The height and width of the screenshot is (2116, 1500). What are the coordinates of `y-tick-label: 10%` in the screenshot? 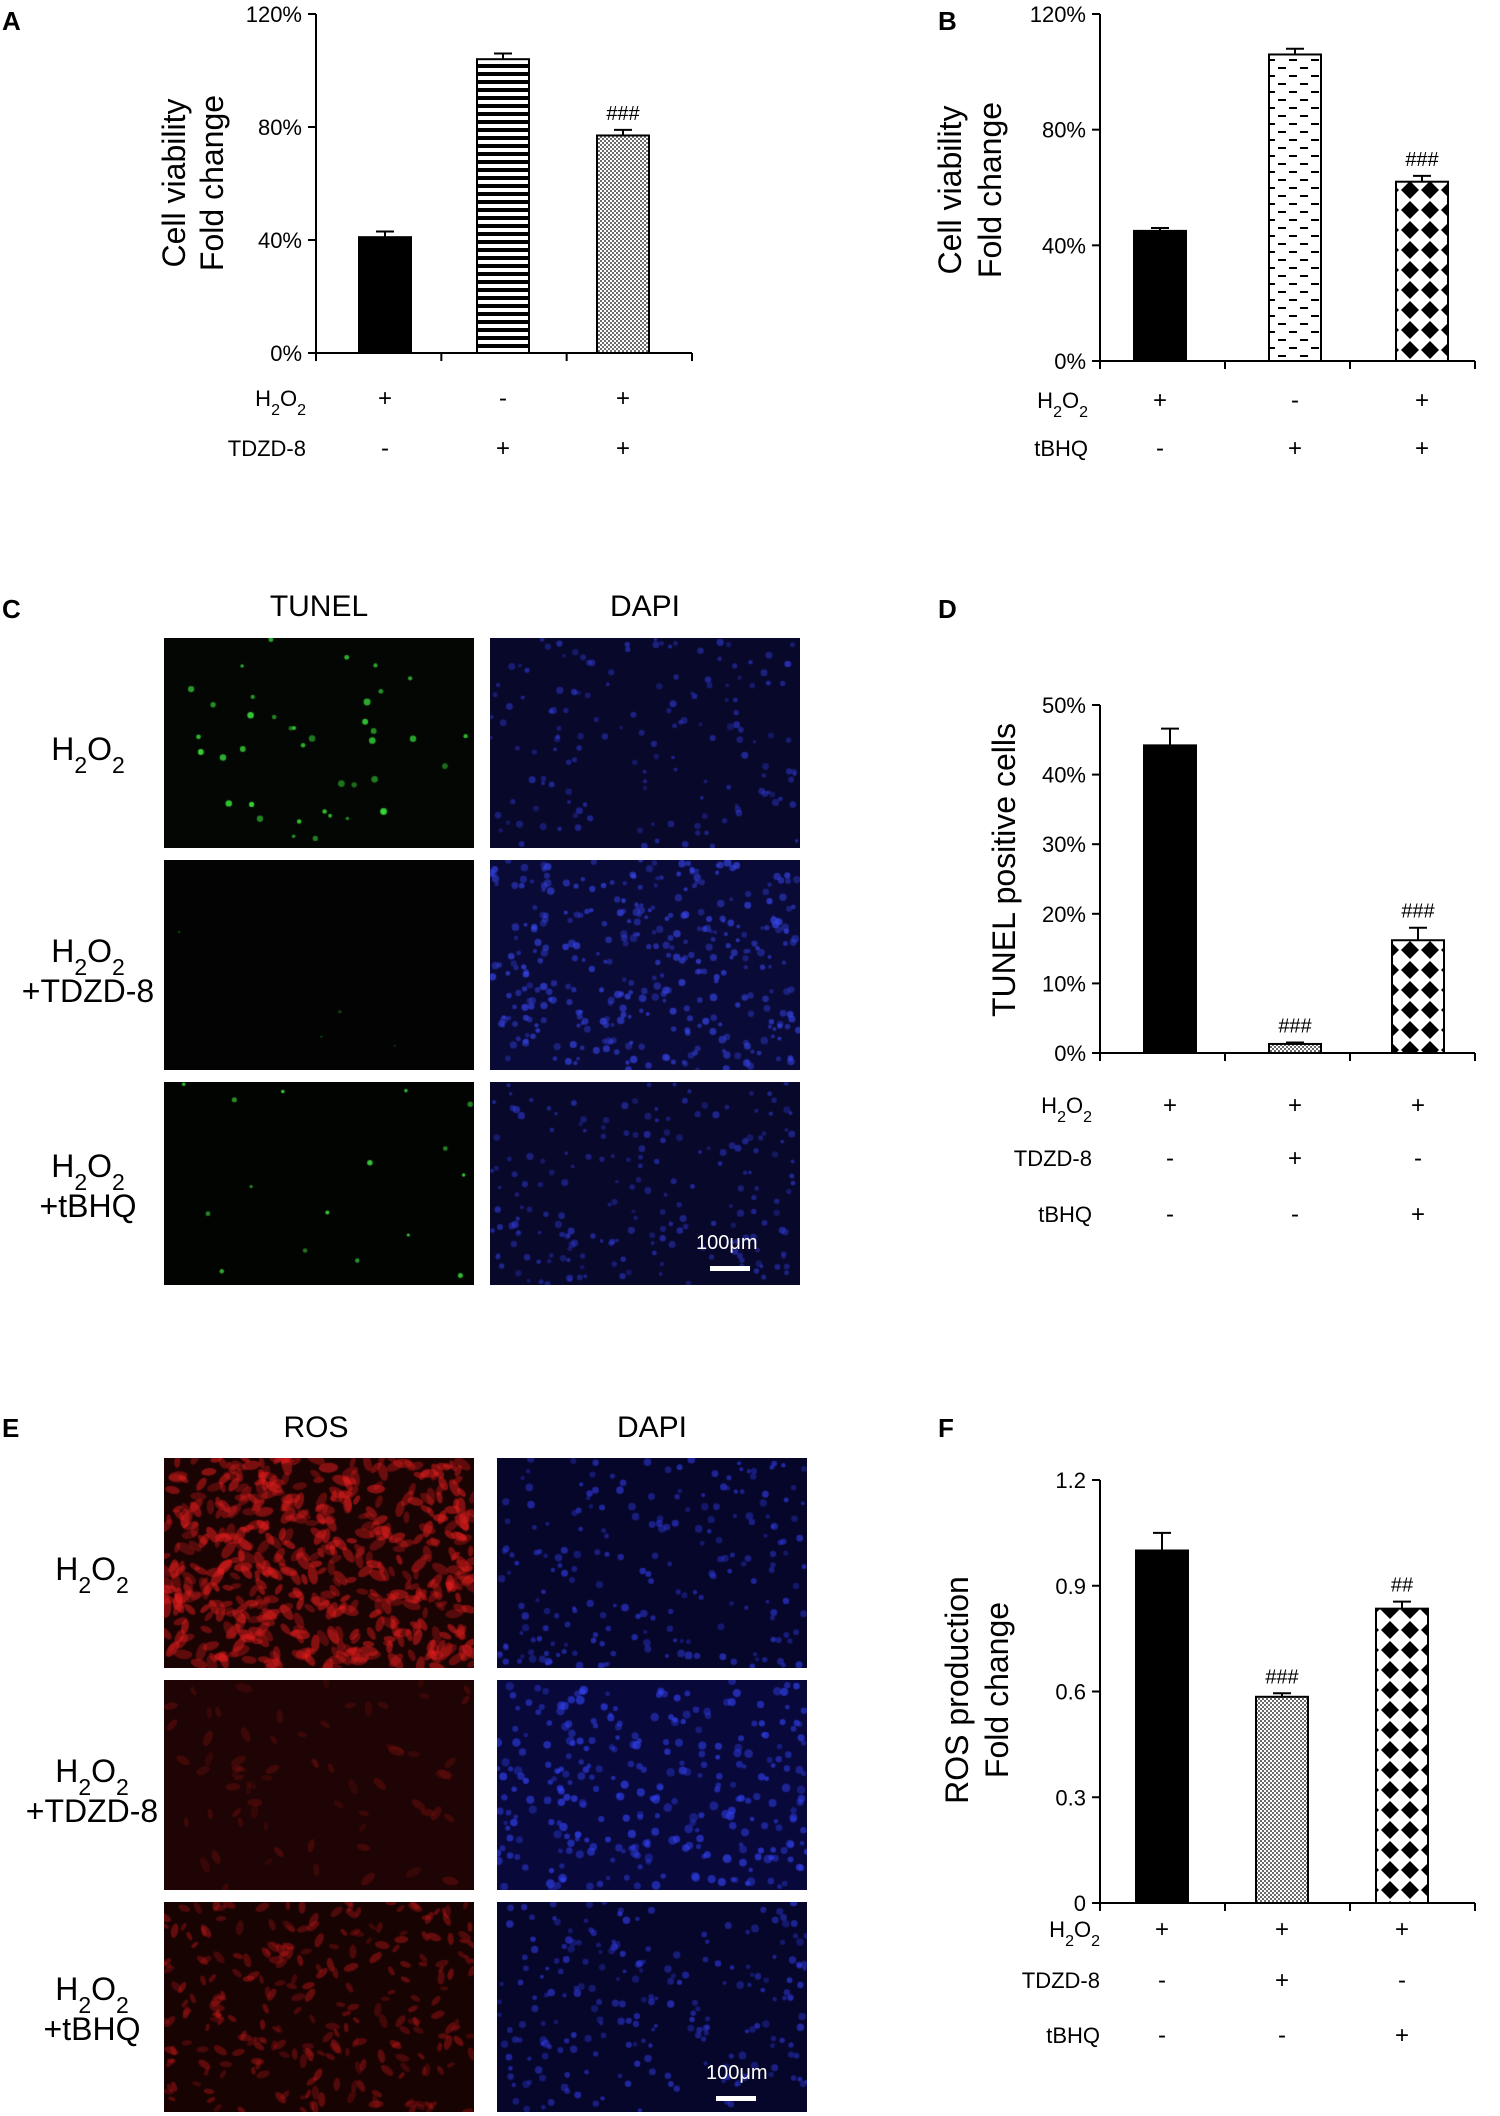 It's located at (1064, 983).